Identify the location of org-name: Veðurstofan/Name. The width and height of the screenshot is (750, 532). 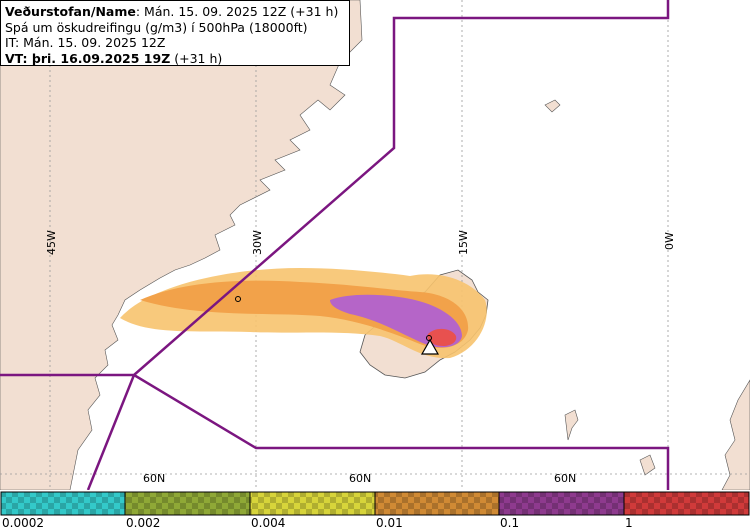
(70, 11).